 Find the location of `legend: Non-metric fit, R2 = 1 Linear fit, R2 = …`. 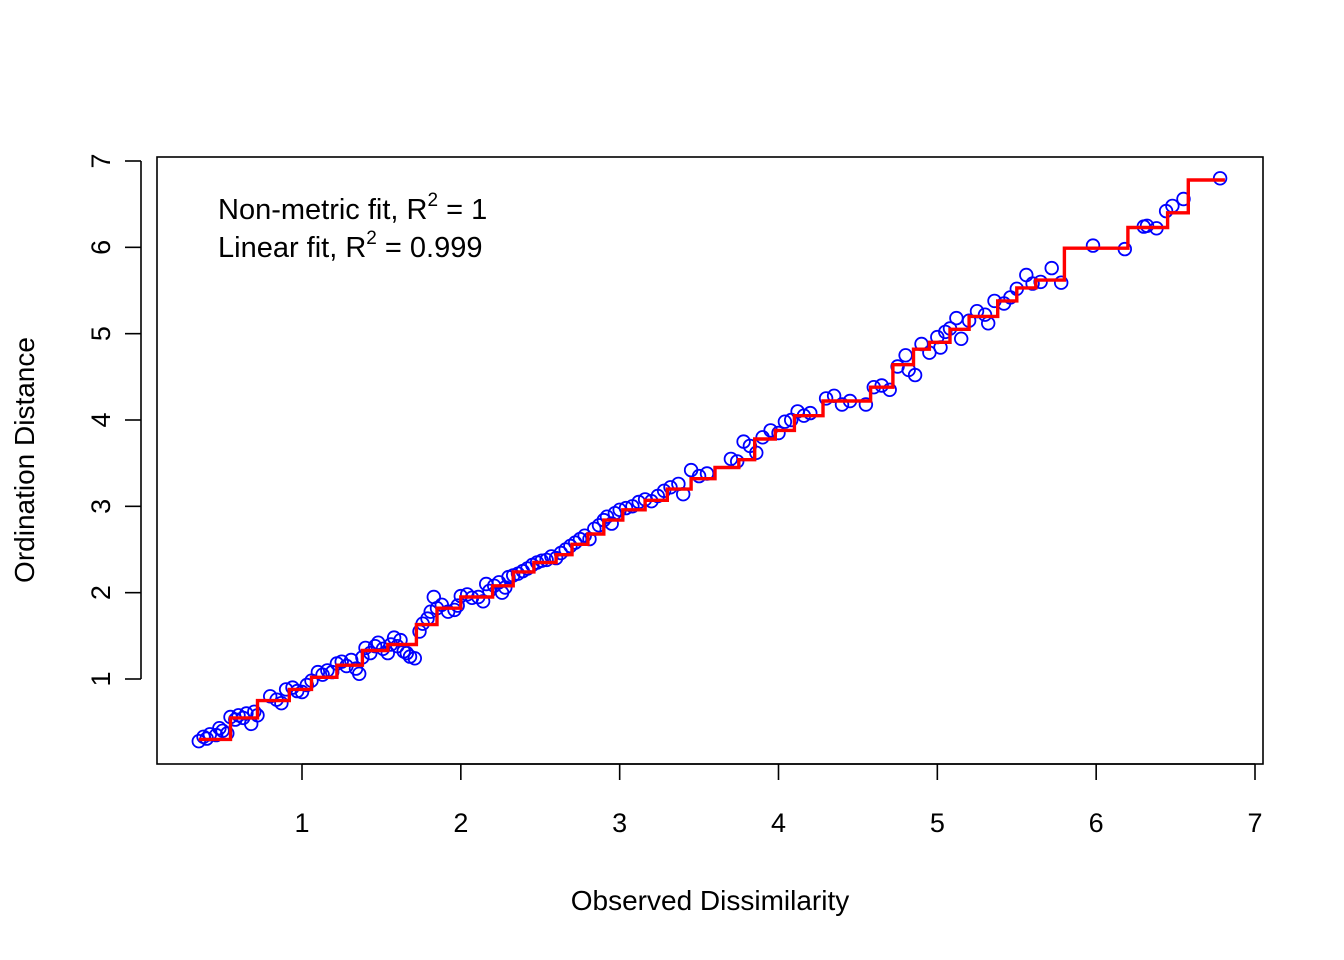

legend: Non-metric fit, R2 = 1 Linear fit, R2 = … is located at coordinates (352, 227).